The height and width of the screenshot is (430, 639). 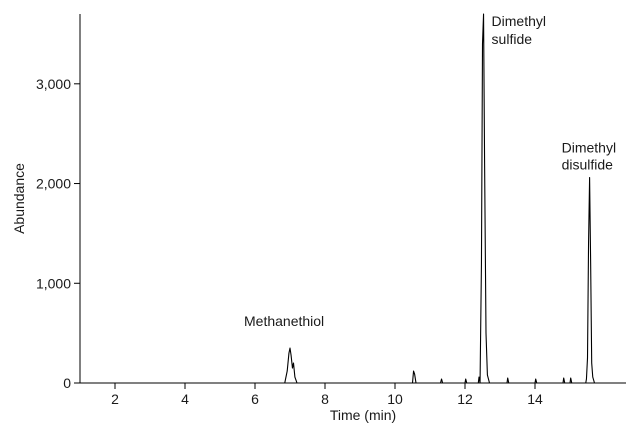 I want to click on peak-label: sulfide, so click(x=512, y=39).